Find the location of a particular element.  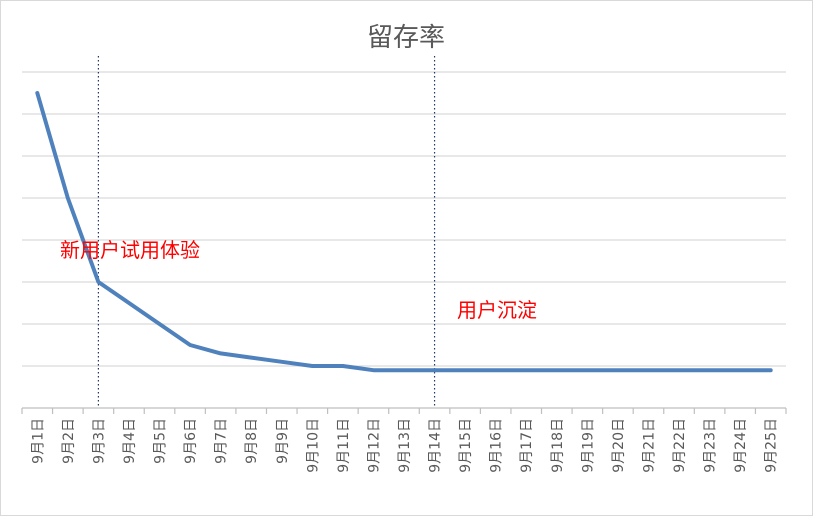

x-tick-label: 9月20日 is located at coordinates (619, 445).